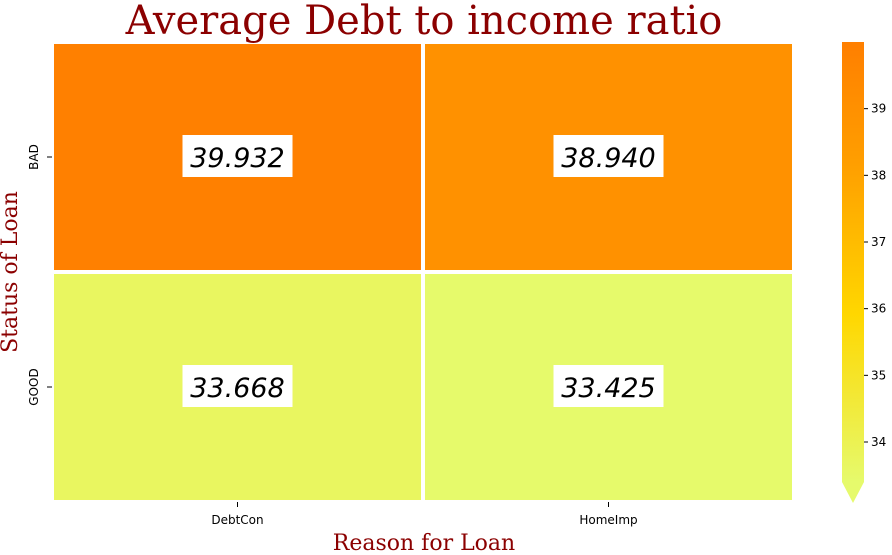 The height and width of the screenshot is (555, 892). I want to click on colorbar-min-extension, so click(853, 492).